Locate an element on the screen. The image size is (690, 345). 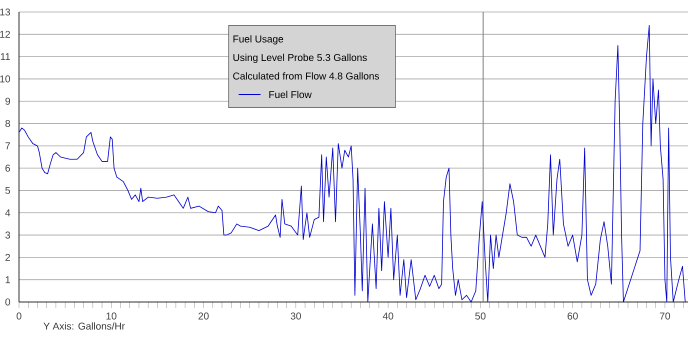
y-tick-label: 1 is located at coordinates (8, 280).